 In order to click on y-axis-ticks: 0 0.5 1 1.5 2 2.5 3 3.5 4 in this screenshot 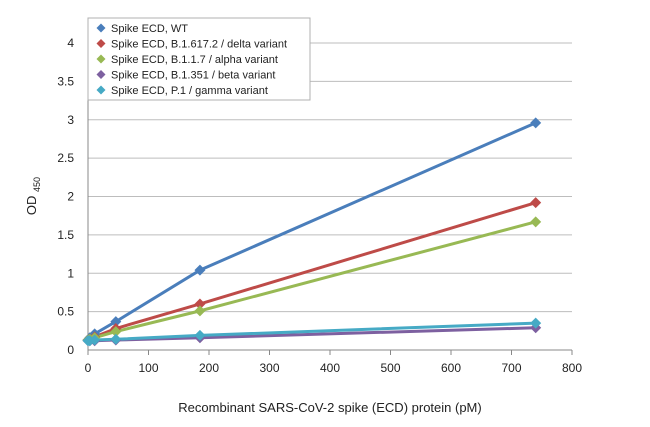, I will do `click(65, 196)`.